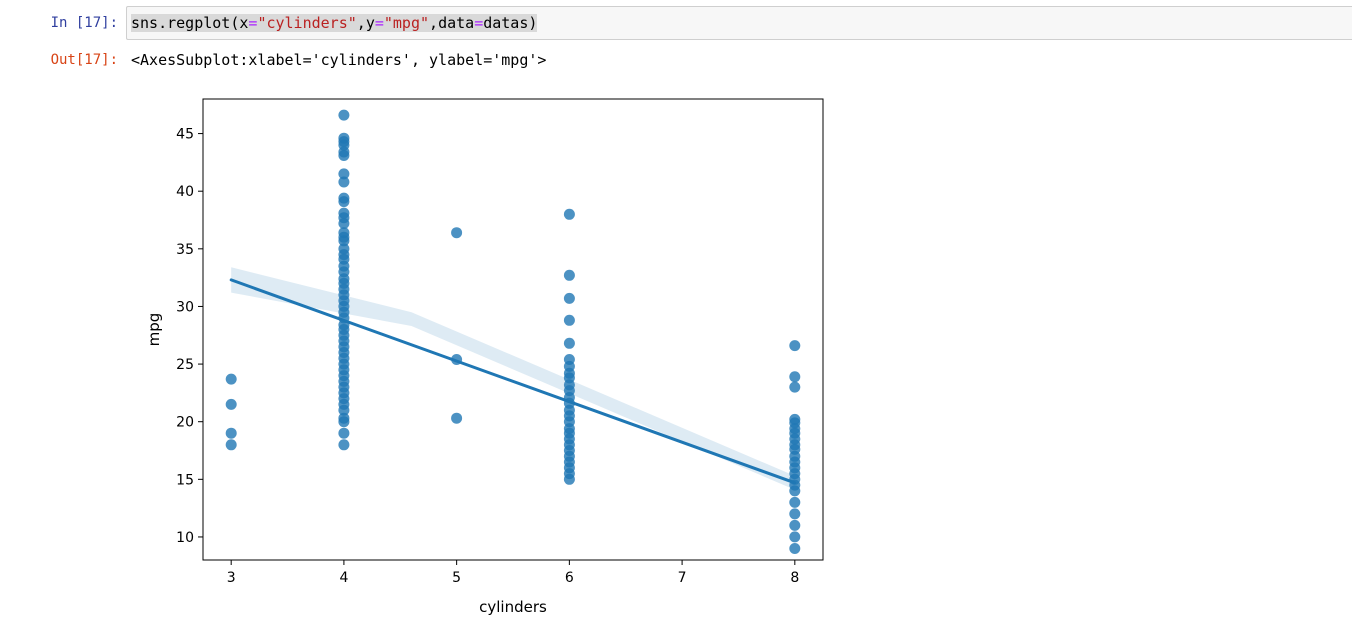  Describe the element at coordinates (231, 578) in the screenshot. I see `x-tick-label: 3` at that location.